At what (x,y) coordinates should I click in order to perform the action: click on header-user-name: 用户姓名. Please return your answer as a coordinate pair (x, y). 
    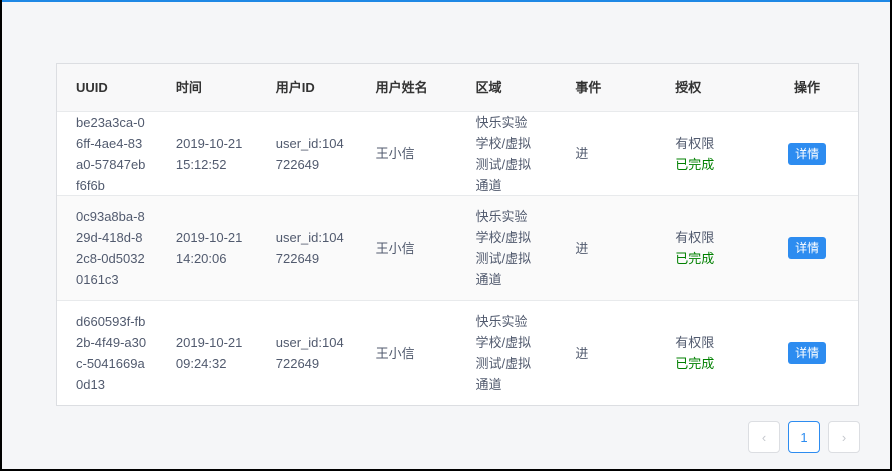
    Looking at the image, I should click on (401, 87).